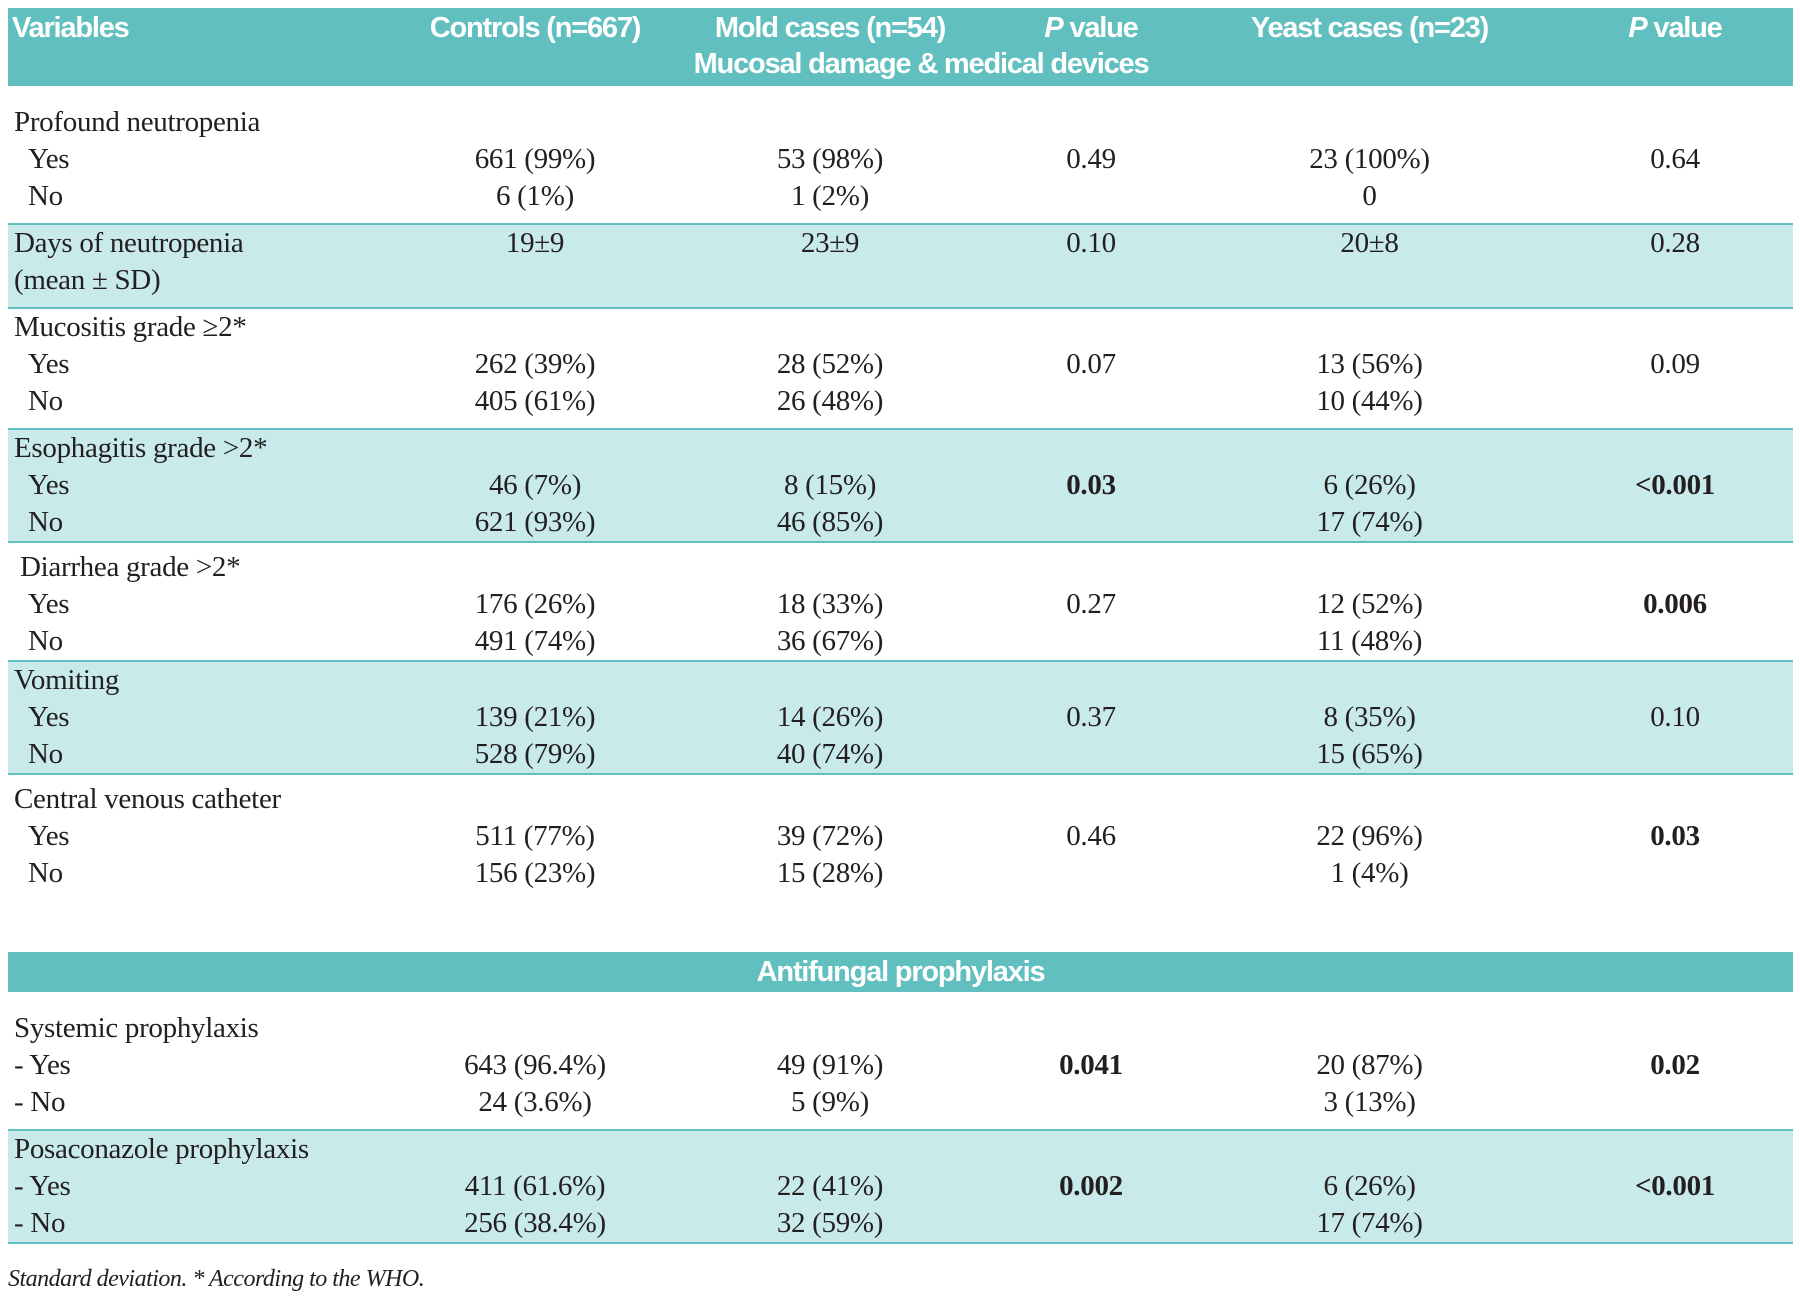 The image size is (1800, 1303). Describe the element at coordinates (830, 159) in the screenshot. I see `cell-mold: 53 (98%)` at that location.